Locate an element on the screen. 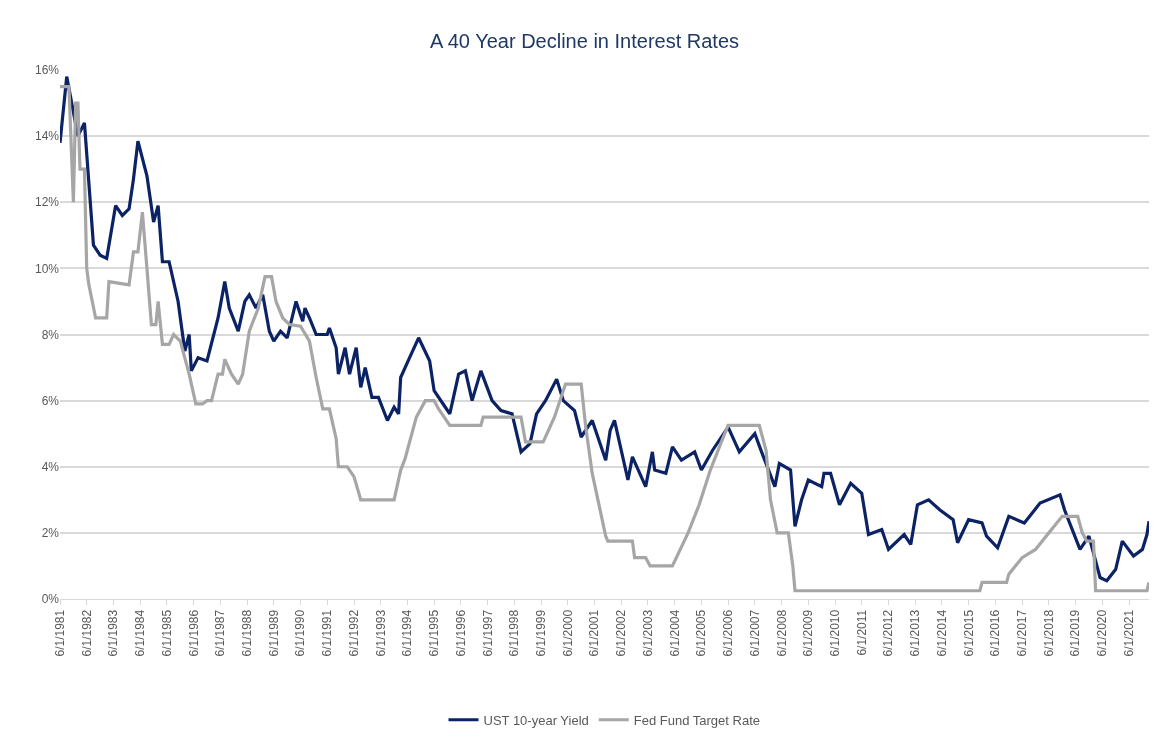 Image resolution: width=1169 pixels, height=747 pixels. y-tick-label: 0% is located at coordinates (50, 599).